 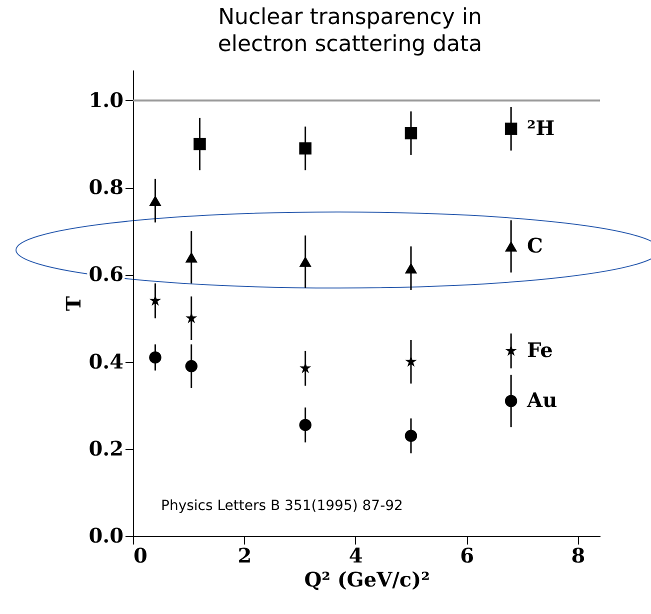 What do you see at coordinates (282, 506) in the screenshot?
I see `annotation: Physics Letters B 351(1995) 87-92` at bounding box center [282, 506].